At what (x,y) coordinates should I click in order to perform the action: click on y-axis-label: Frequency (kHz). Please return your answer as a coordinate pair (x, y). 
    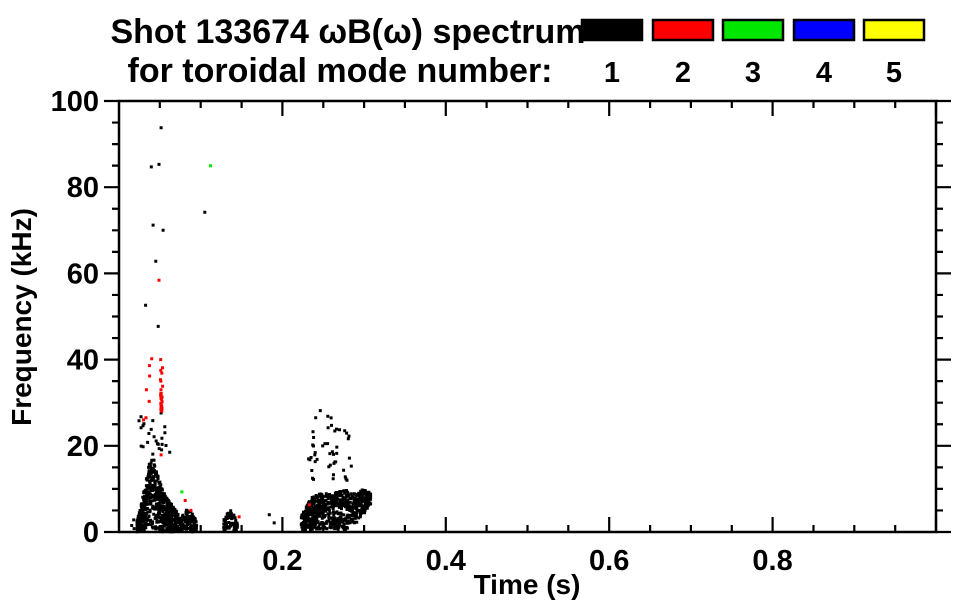
    Looking at the image, I should click on (21, 317).